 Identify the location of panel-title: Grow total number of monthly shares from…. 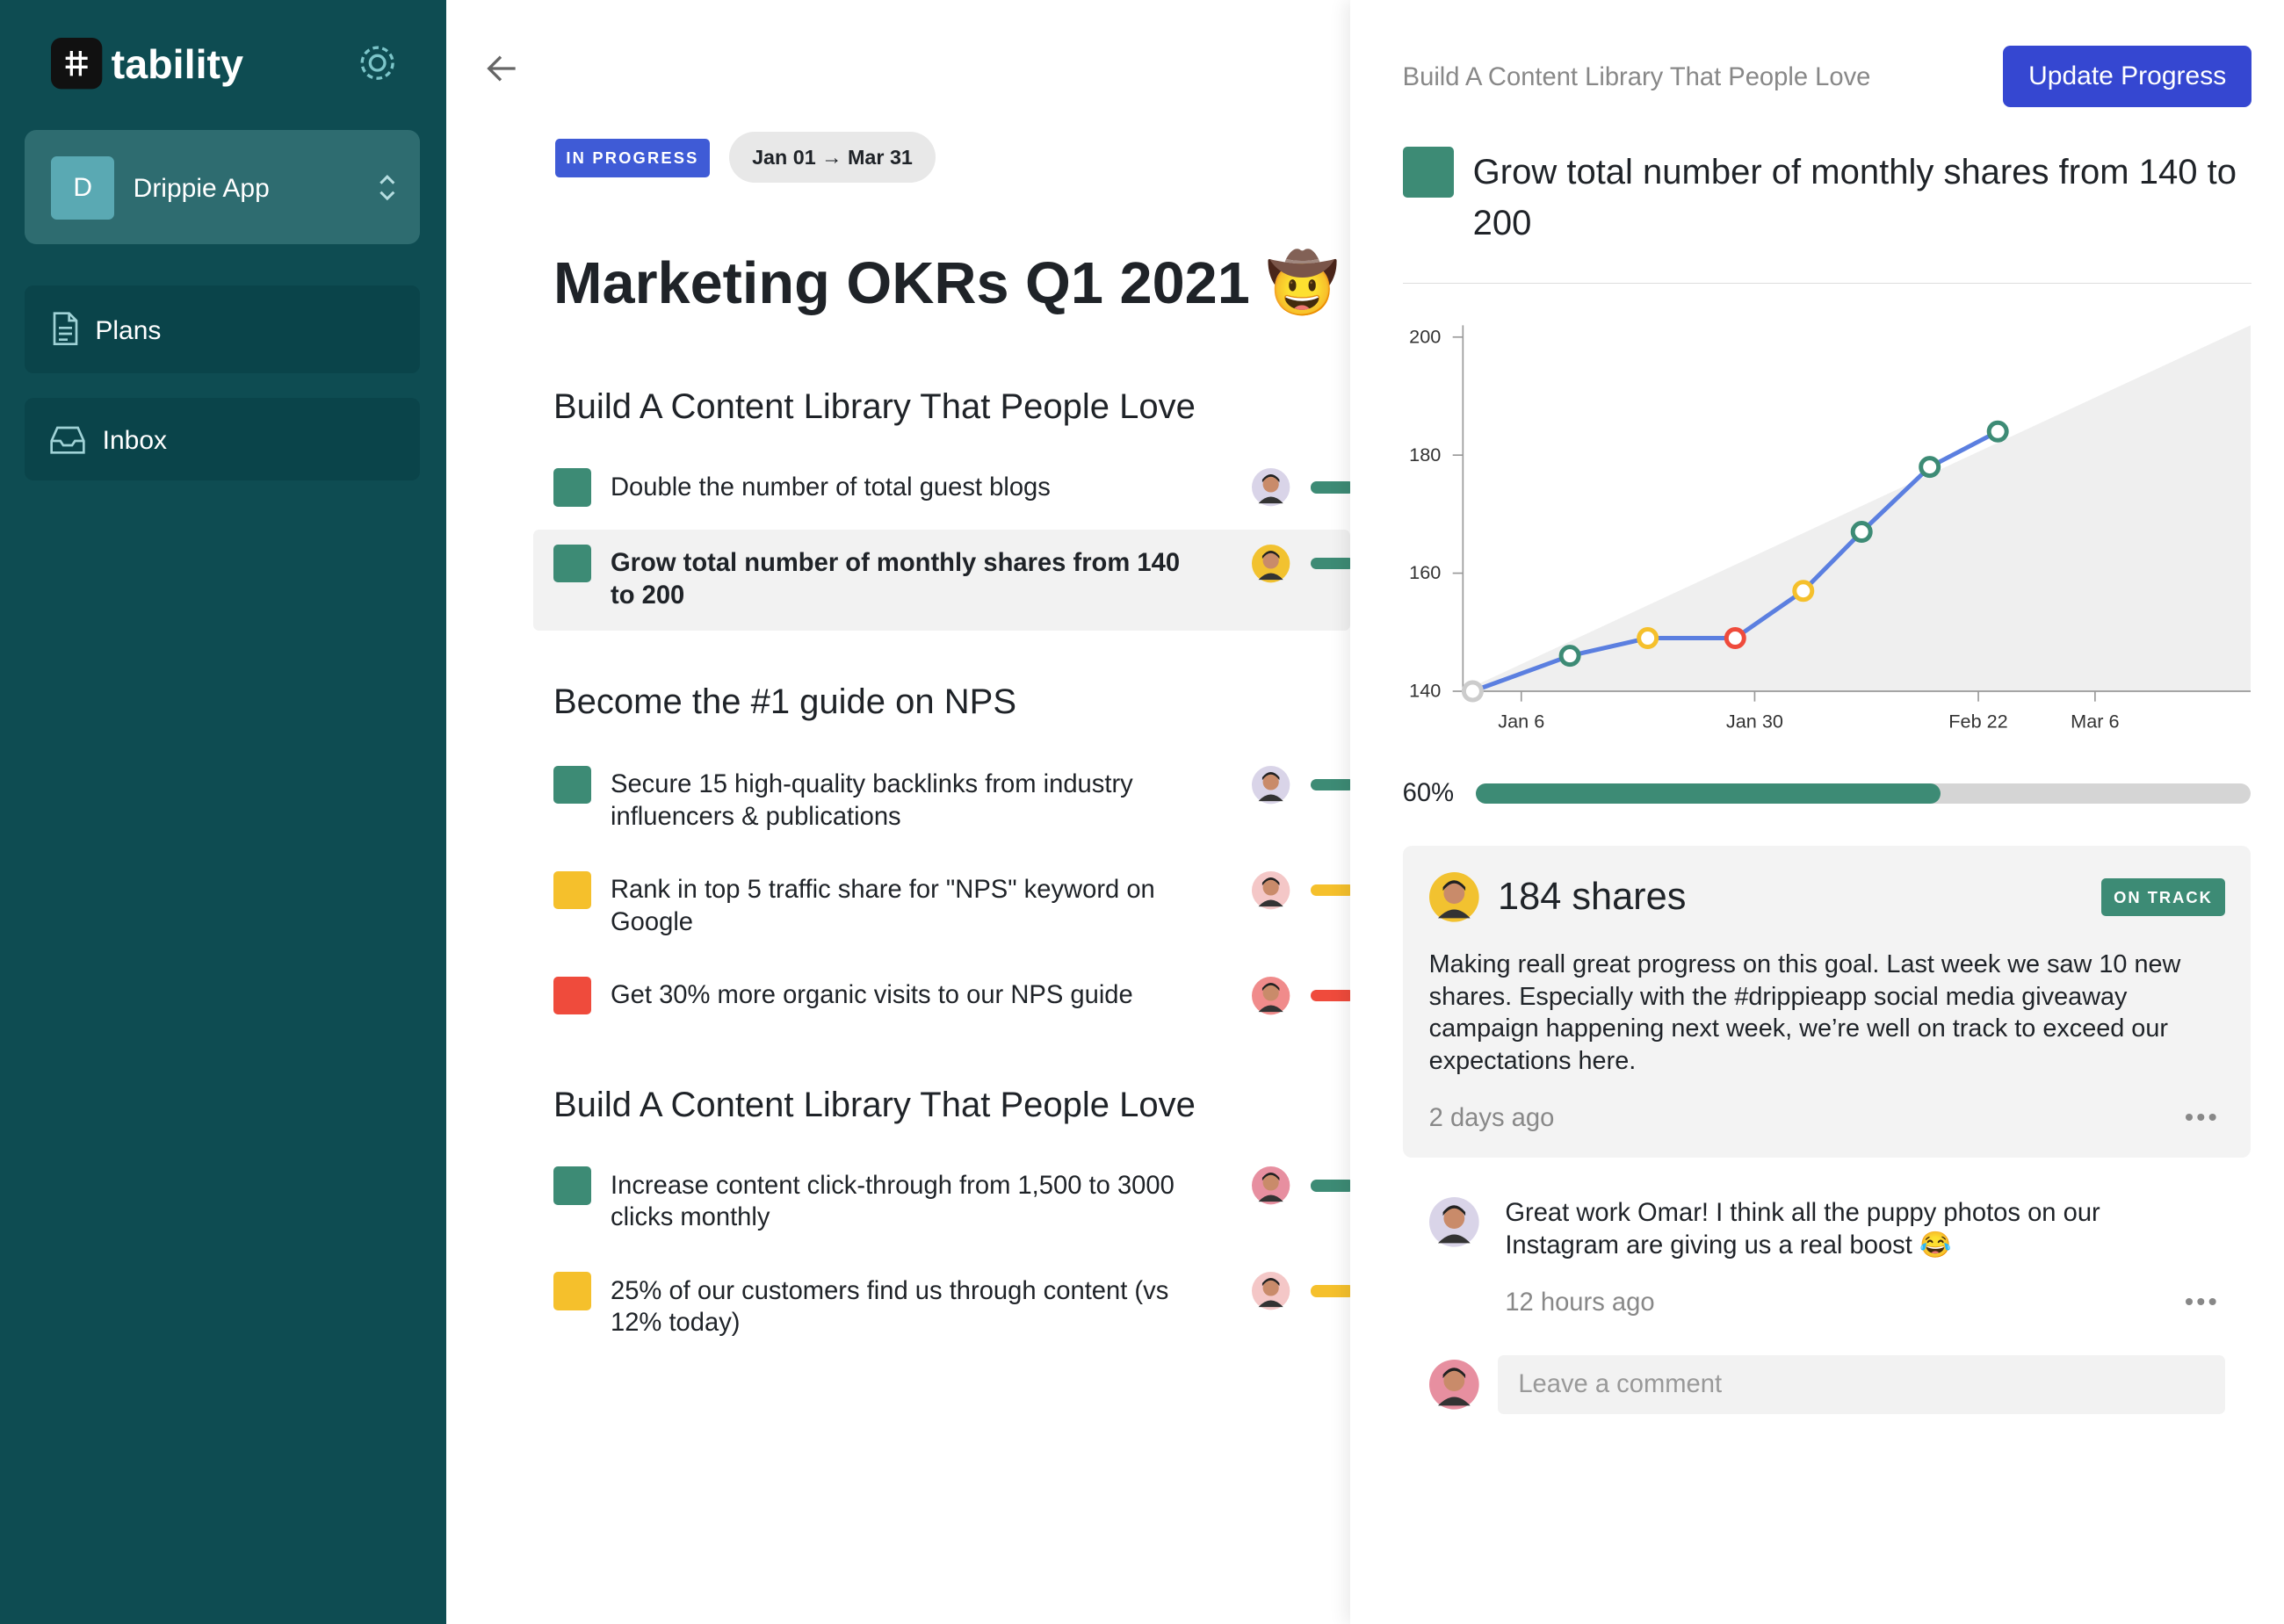
(1854, 197).